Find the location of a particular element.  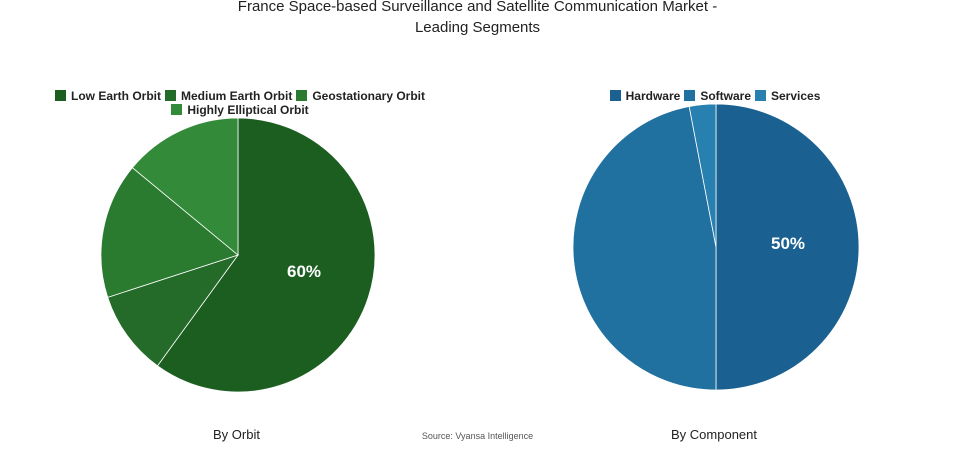

caption-component: By Component is located at coordinates (714, 434).